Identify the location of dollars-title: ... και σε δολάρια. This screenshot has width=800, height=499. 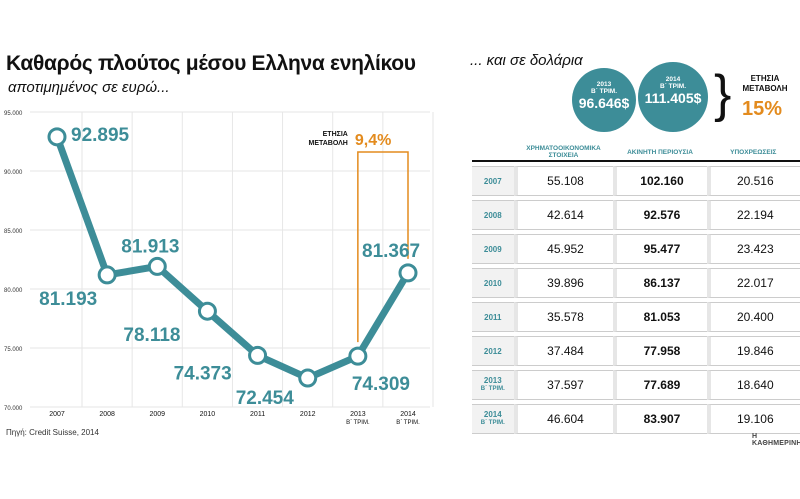
(526, 60).